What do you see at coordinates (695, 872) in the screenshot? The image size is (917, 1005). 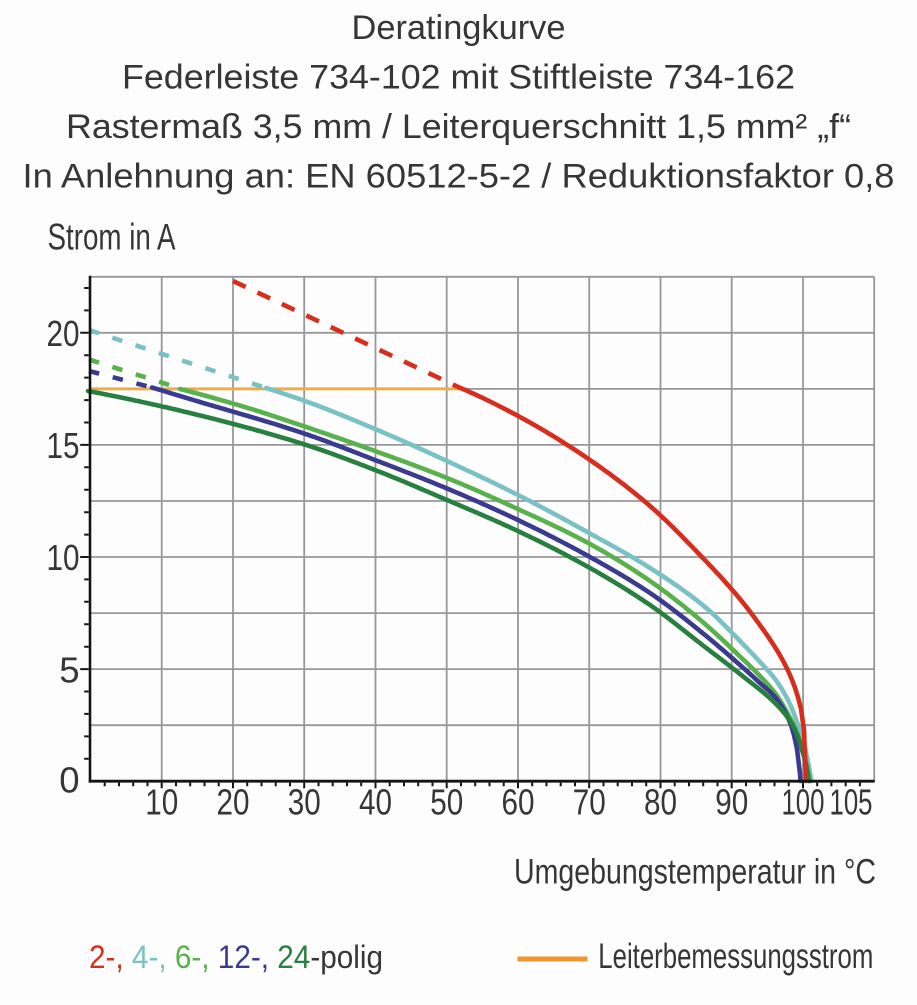 I see `svg-text: Umgebungstemperatur in °C` at bounding box center [695, 872].